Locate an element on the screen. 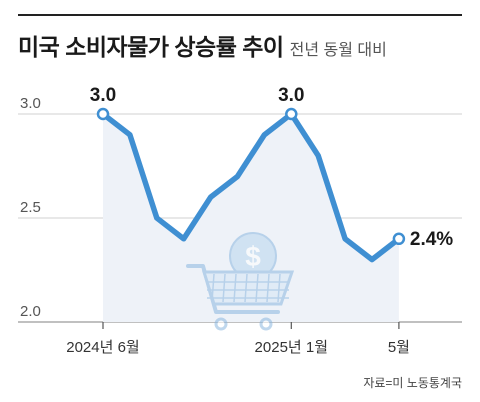 The width and height of the screenshot is (480, 402). y-tick-label: 2.5 is located at coordinates (30, 207).